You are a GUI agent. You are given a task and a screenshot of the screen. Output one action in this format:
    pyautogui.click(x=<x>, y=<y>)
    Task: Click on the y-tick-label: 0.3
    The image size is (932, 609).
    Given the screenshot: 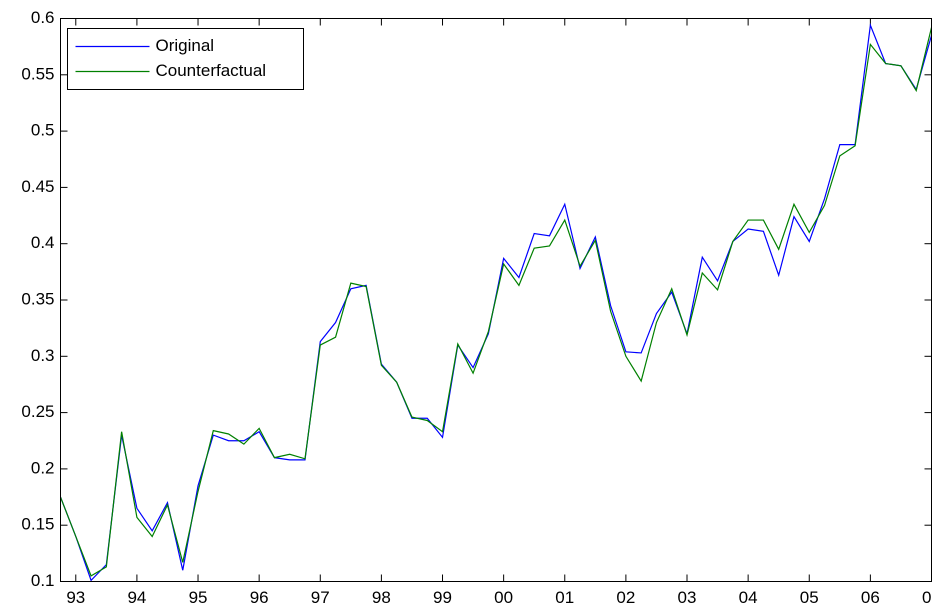 What is the action you would take?
    pyautogui.click(x=43, y=355)
    